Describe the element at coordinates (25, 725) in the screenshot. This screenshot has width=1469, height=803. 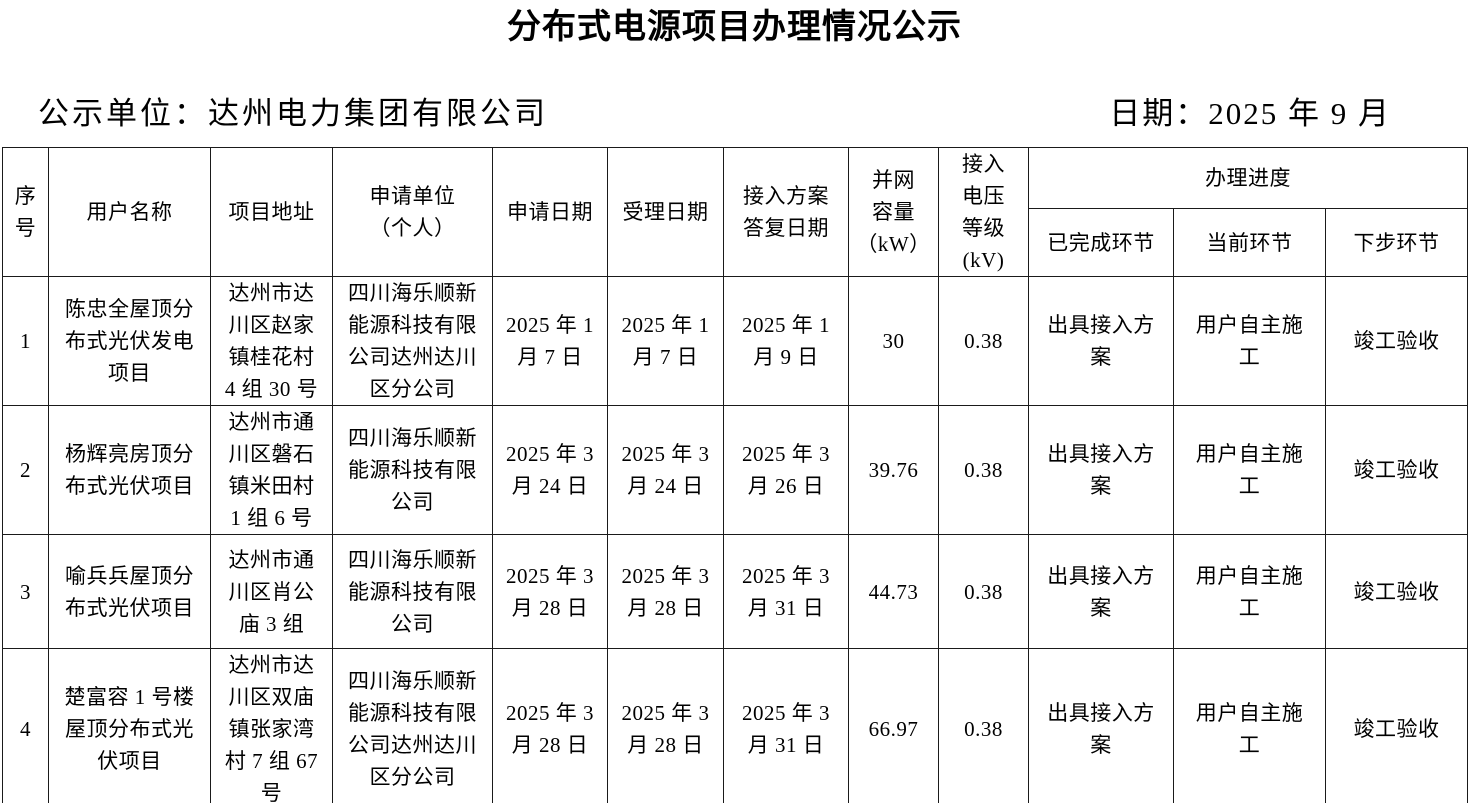
I see `cell-seq: 4` at that location.